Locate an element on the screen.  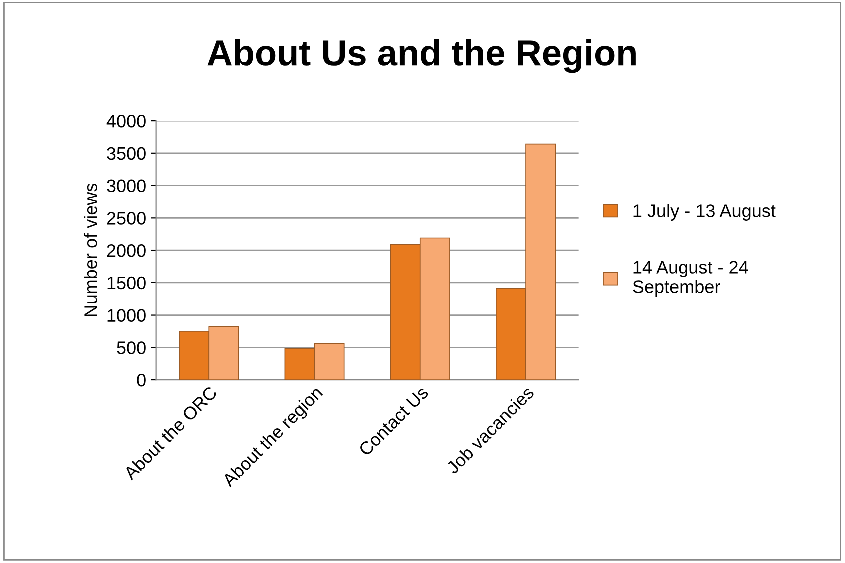
y-tick-label: 500 is located at coordinates (131, 348).